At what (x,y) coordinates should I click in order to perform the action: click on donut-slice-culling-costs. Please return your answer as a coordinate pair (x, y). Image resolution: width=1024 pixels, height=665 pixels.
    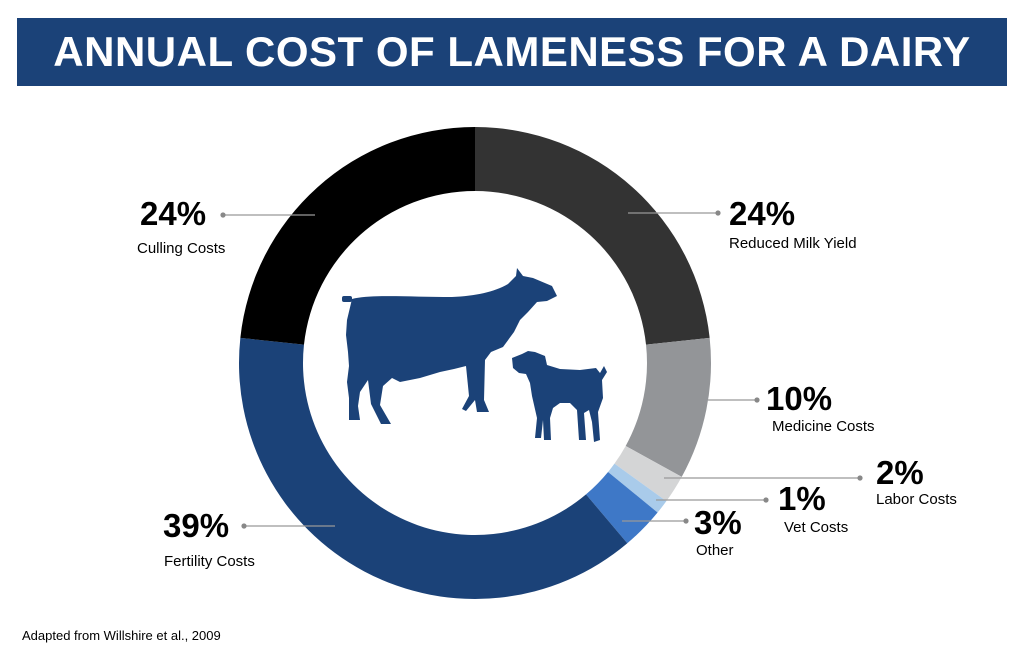
    Looking at the image, I should click on (357, 235).